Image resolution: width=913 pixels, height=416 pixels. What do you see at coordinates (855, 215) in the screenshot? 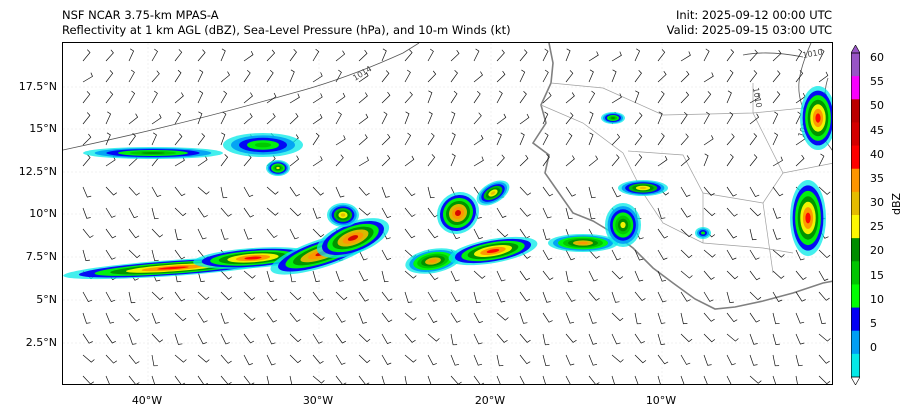
I see `colorbar` at bounding box center [855, 215].